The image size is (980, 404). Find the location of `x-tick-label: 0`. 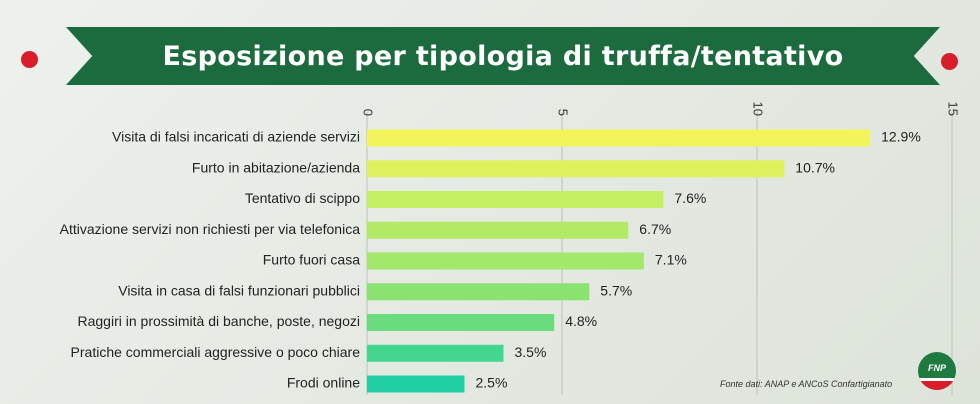

x-tick-label: 0 is located at coordinates (368, 112).